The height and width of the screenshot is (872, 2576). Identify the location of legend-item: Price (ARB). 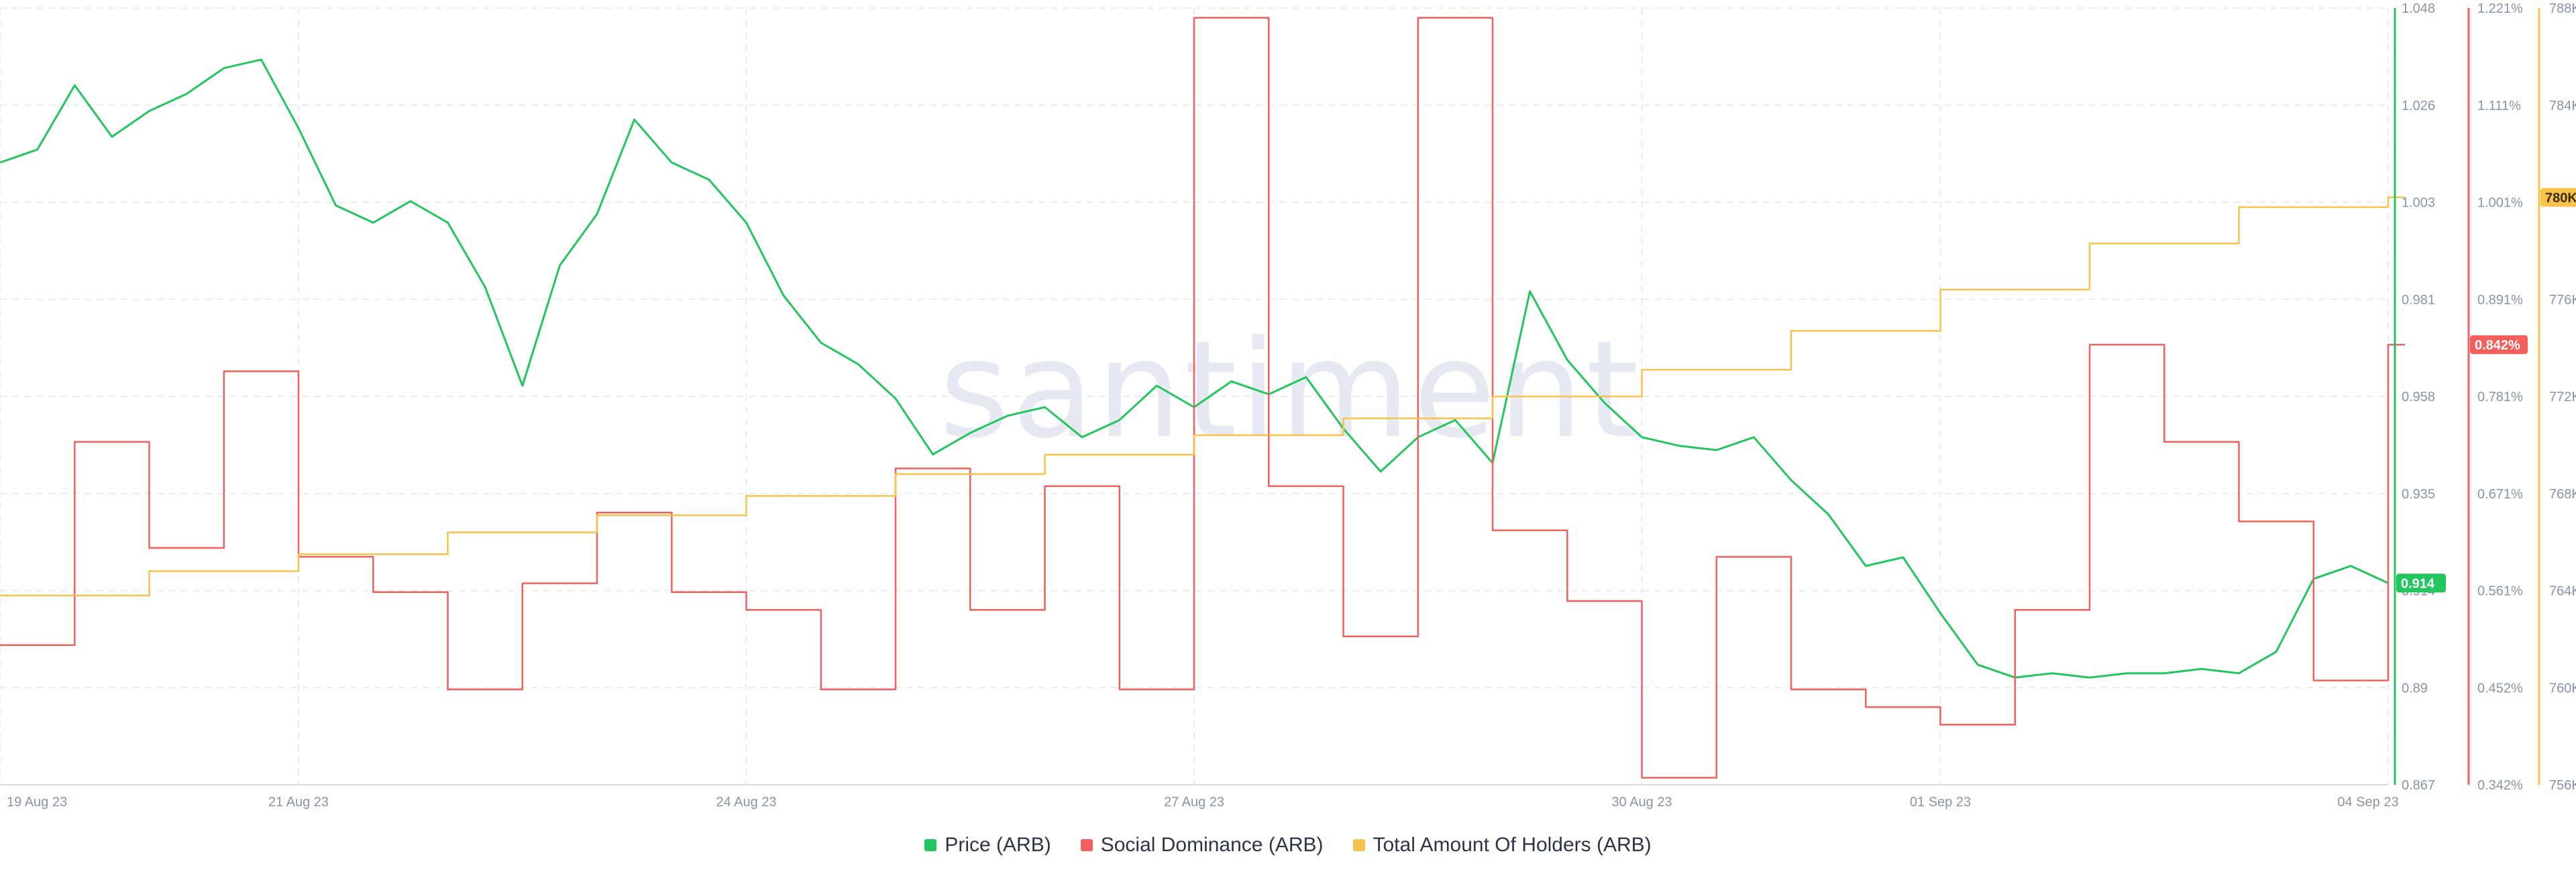
(987, 846).